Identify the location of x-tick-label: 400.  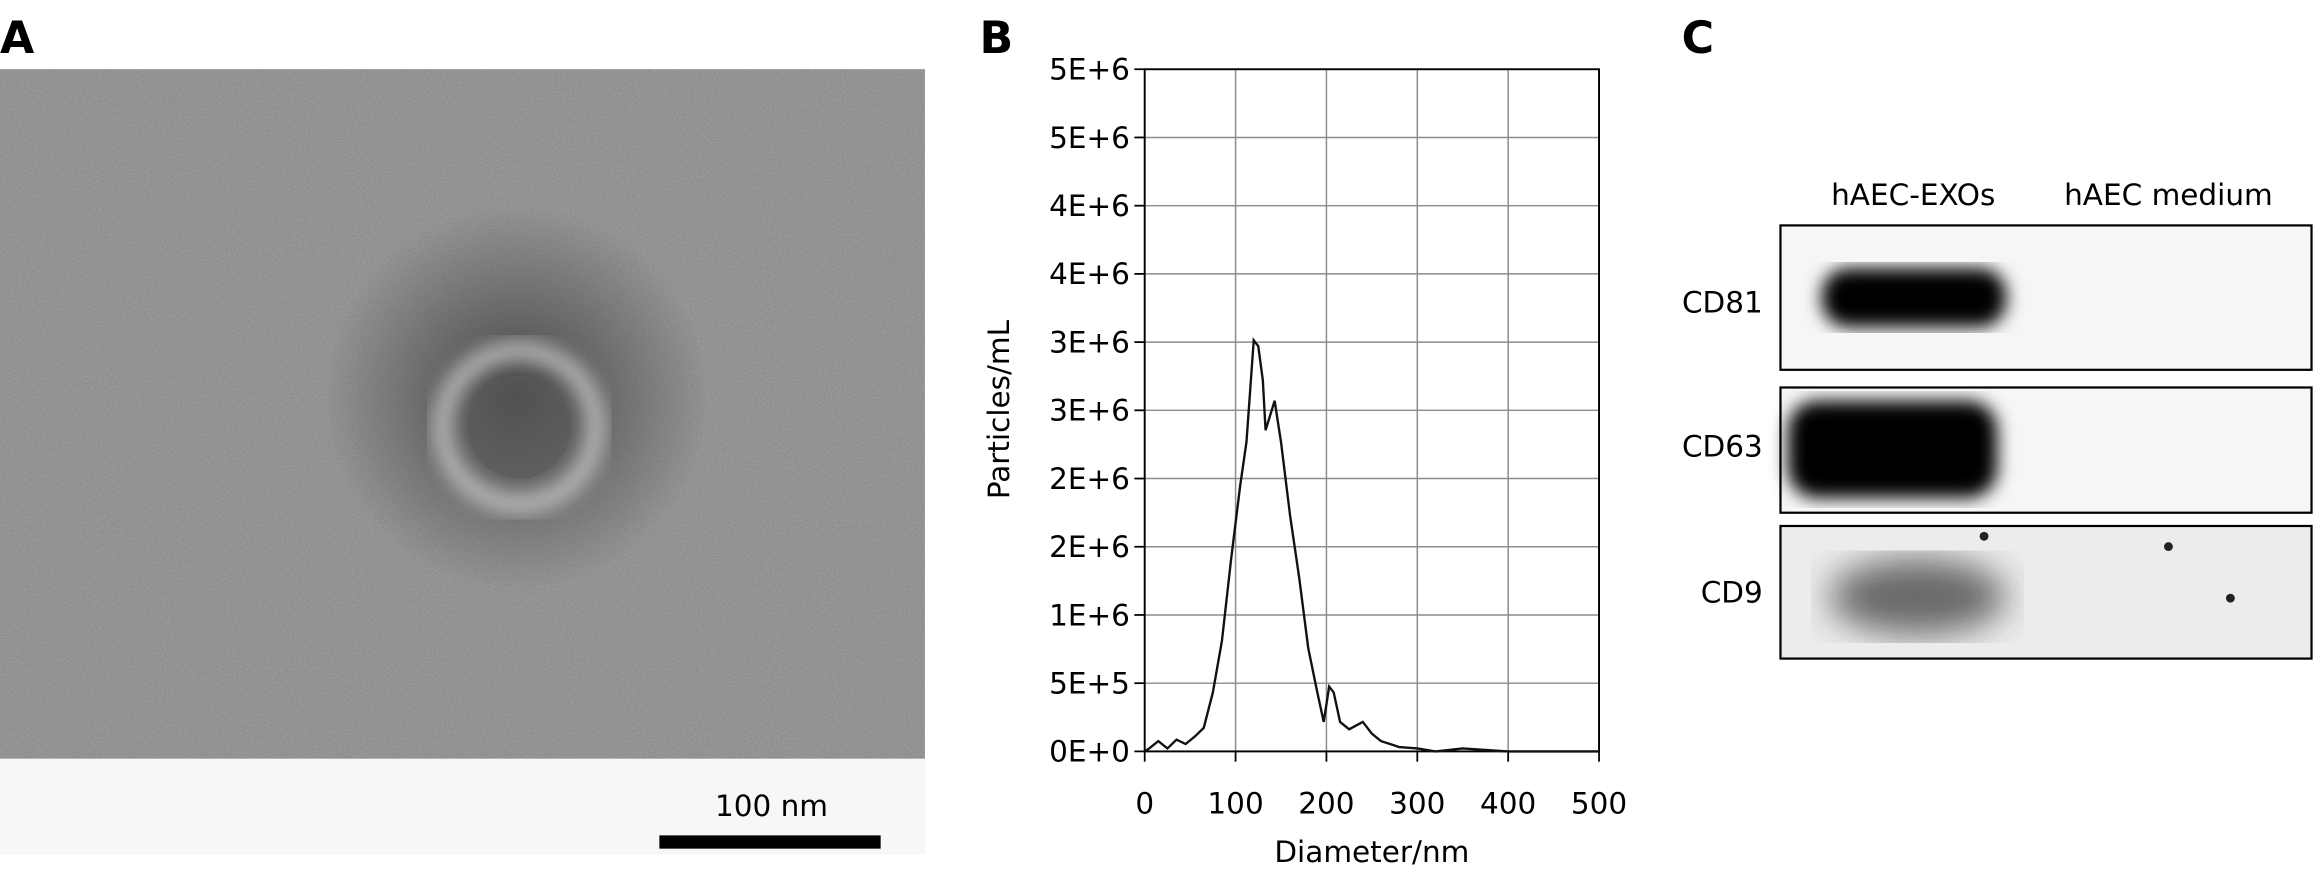
(1508, 803).